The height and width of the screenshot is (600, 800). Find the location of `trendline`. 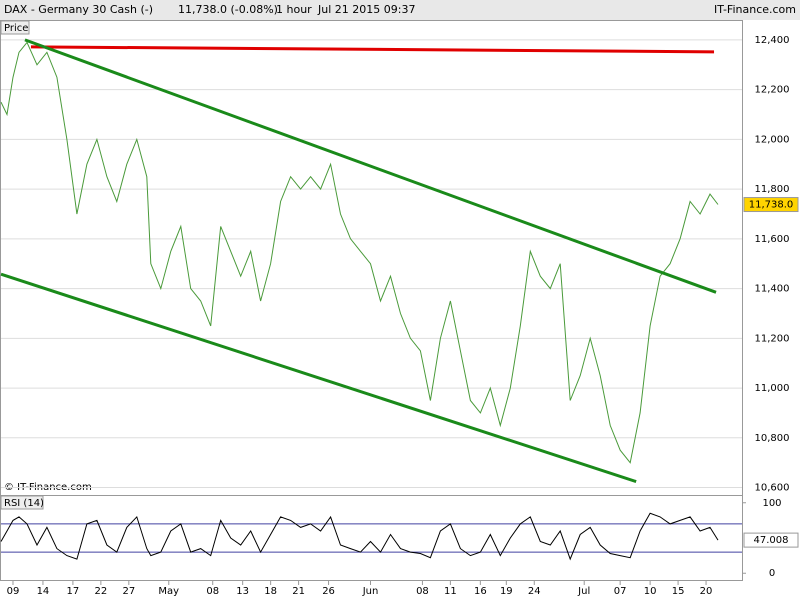

trendline is located at coordinates (372, 49).